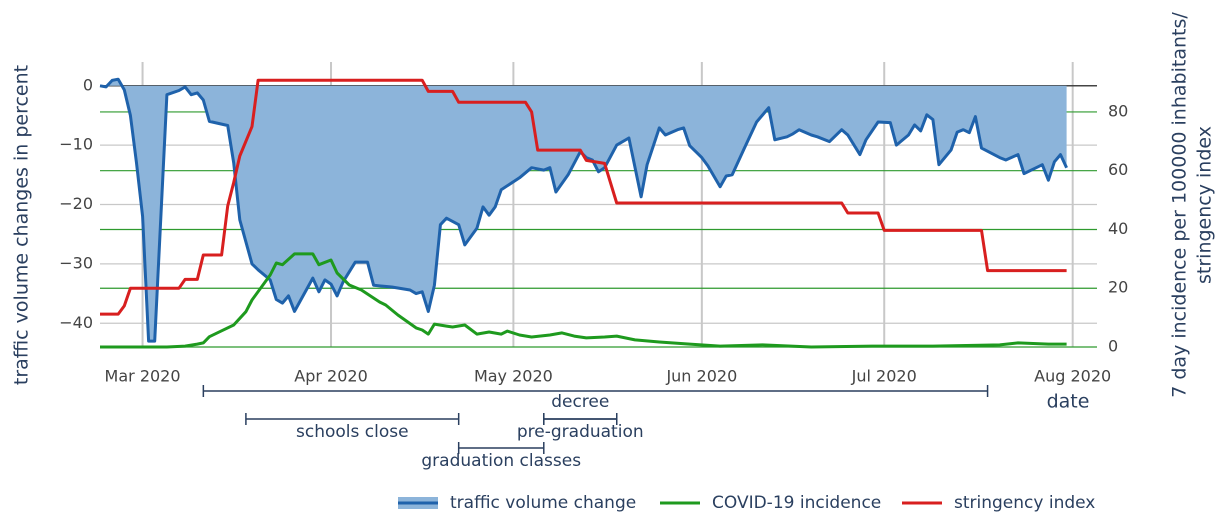  What do you see at coordinates (1118, 169) in the screenshot?
I see `y2-tick-label: 60` at bounding box center [1118, 169].